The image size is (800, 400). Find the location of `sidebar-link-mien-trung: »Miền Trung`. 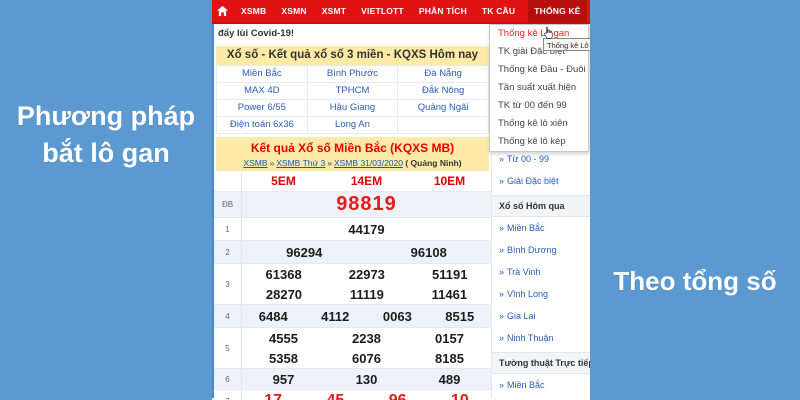

sidebar-link-mien-trung: »Miền Trung is located at coordinates (541, 398).